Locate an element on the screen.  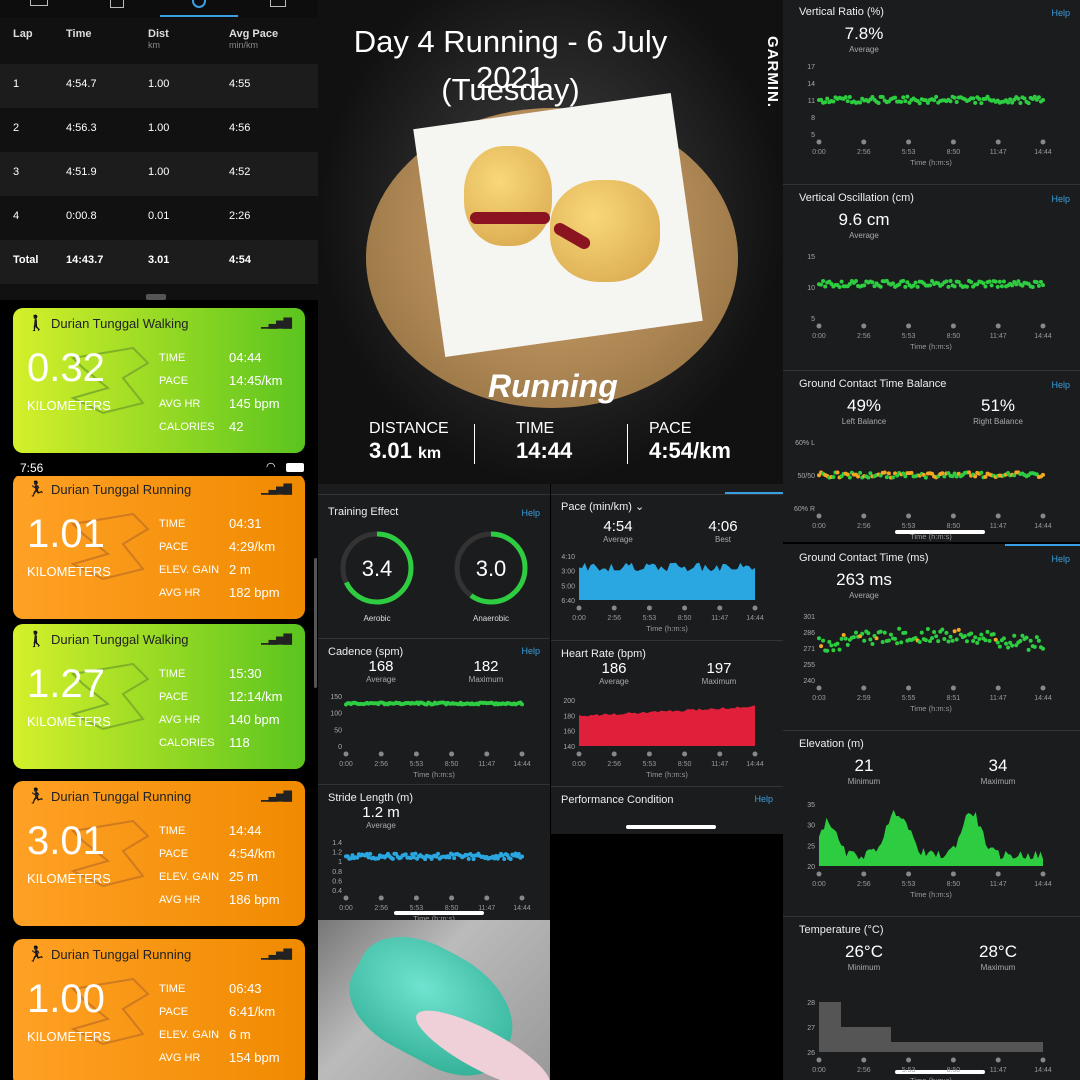
card-title: Durian Tunggal Running is located at coordinates (121, 796).